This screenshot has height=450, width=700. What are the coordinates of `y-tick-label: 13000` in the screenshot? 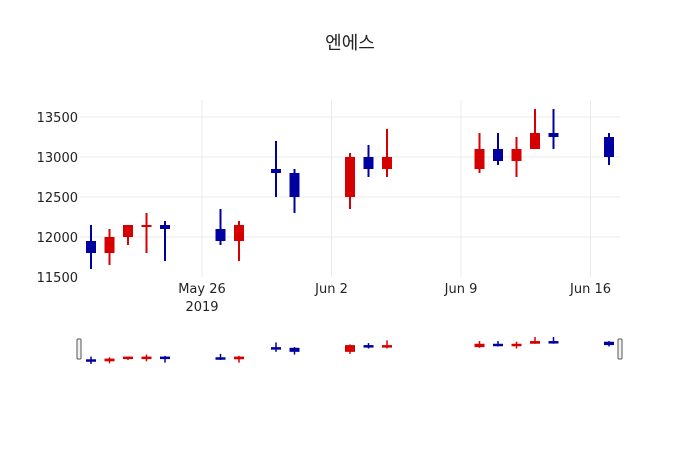 It's located at (57, 158).